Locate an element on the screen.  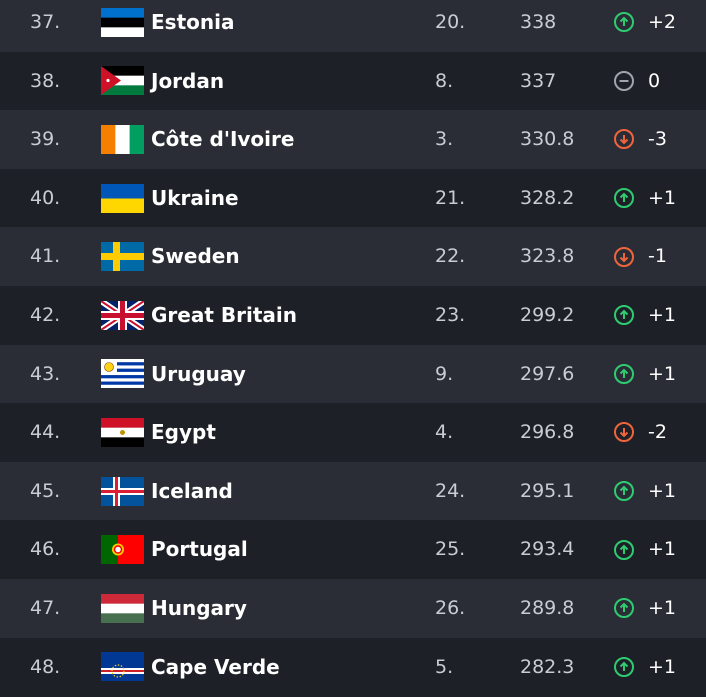
rank: 38. is located at coordinates (45, 80).